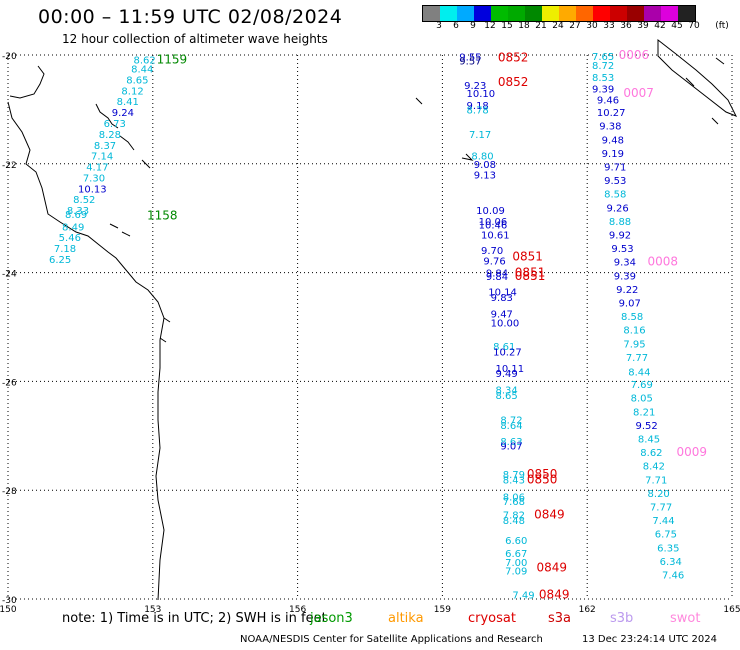 Image resolution: width=740 pixels, height=650 pixels. I want to click on y-tick-label: -22, so click(9, 166).